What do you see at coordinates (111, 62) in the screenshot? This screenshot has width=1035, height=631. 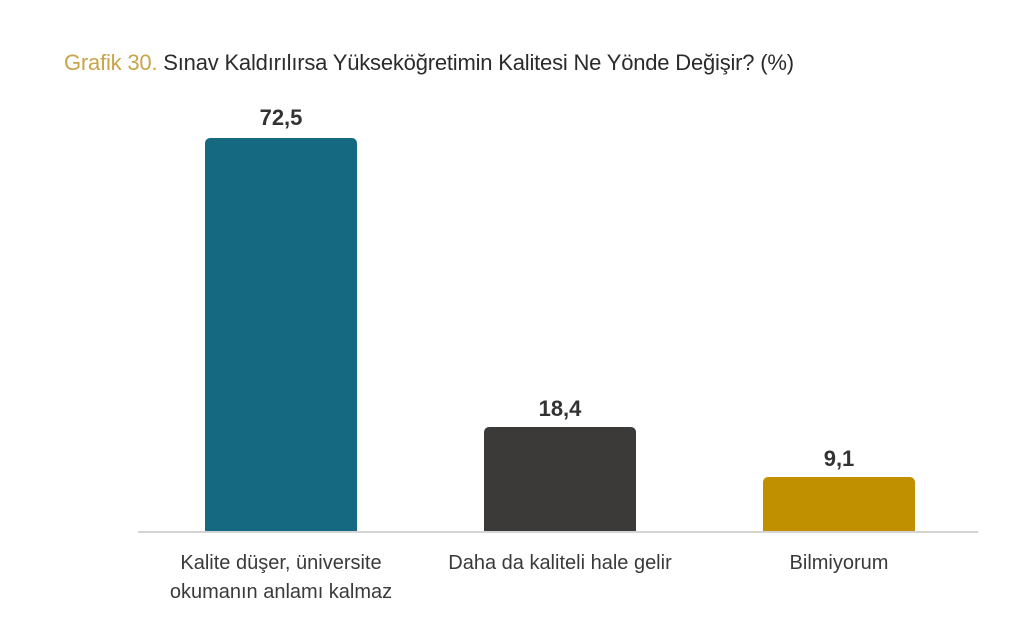 I see `chart-title-prefix: Grafik 30.` at bounding box center [111, 62].